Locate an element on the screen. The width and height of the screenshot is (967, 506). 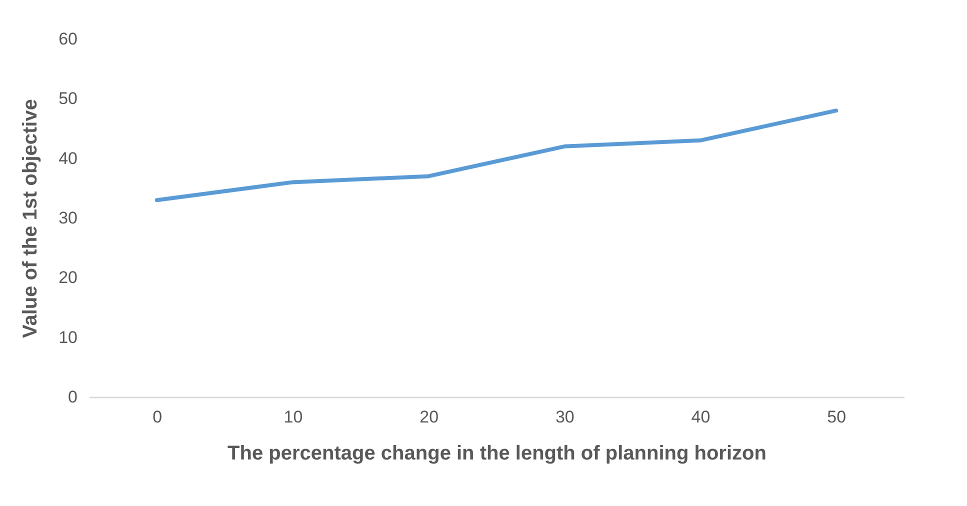
y-tick-label: 50 is located at coordinates (68, 98).